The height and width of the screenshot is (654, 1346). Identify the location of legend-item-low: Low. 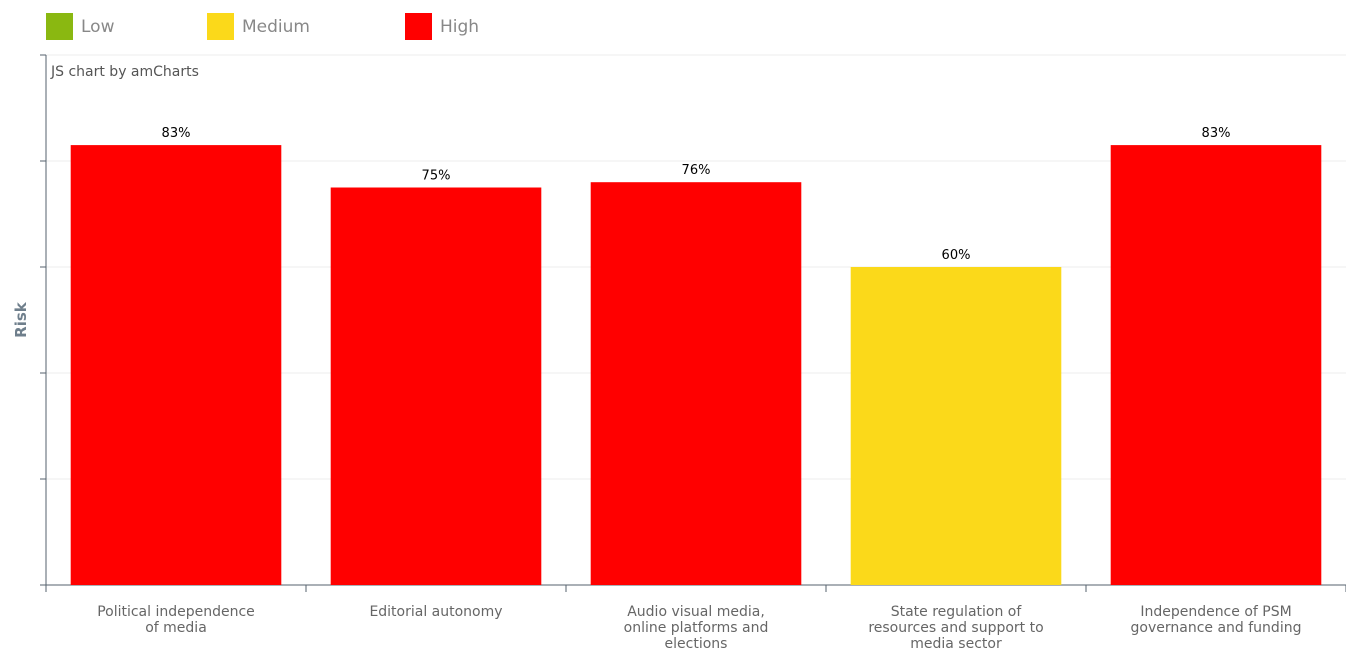
(80, 26).